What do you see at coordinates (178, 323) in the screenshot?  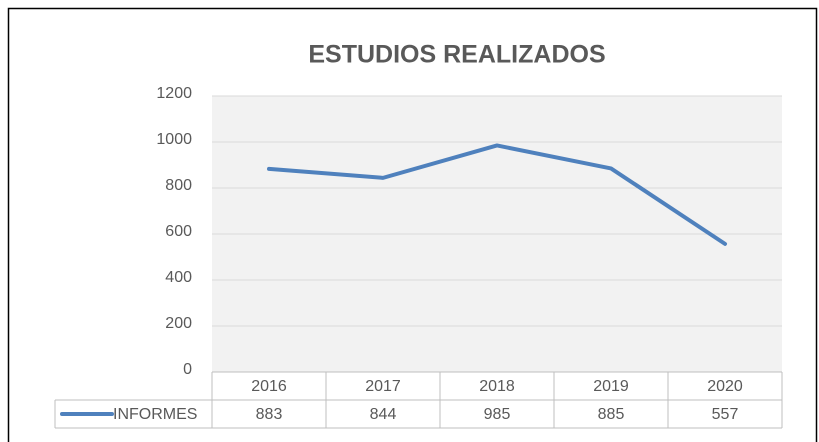 I see `y-tick-label: 200` at bounding box center [178, 323].